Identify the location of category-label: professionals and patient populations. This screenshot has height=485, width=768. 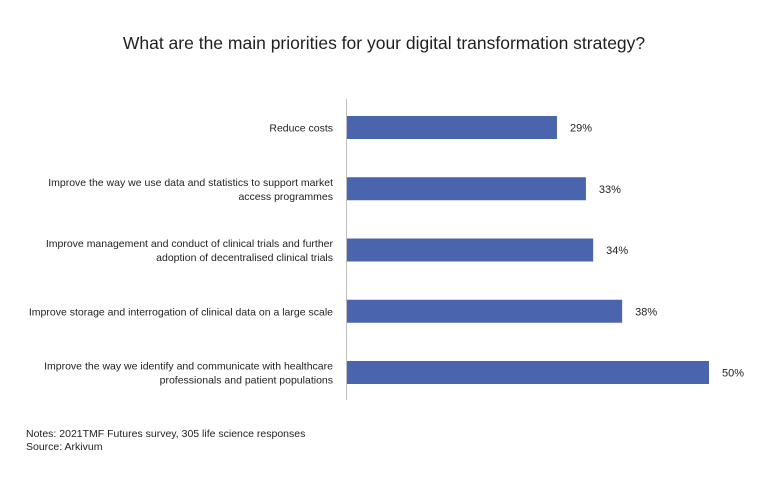
(246, 381).